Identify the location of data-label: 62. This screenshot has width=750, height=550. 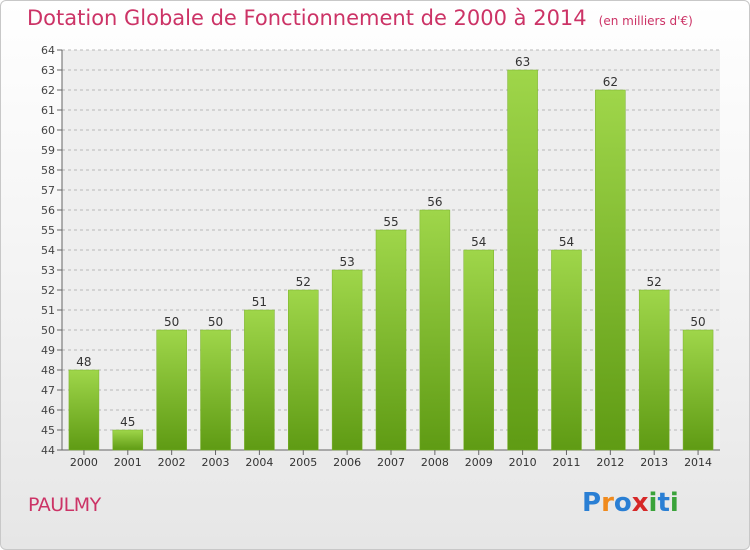
(610, 82).